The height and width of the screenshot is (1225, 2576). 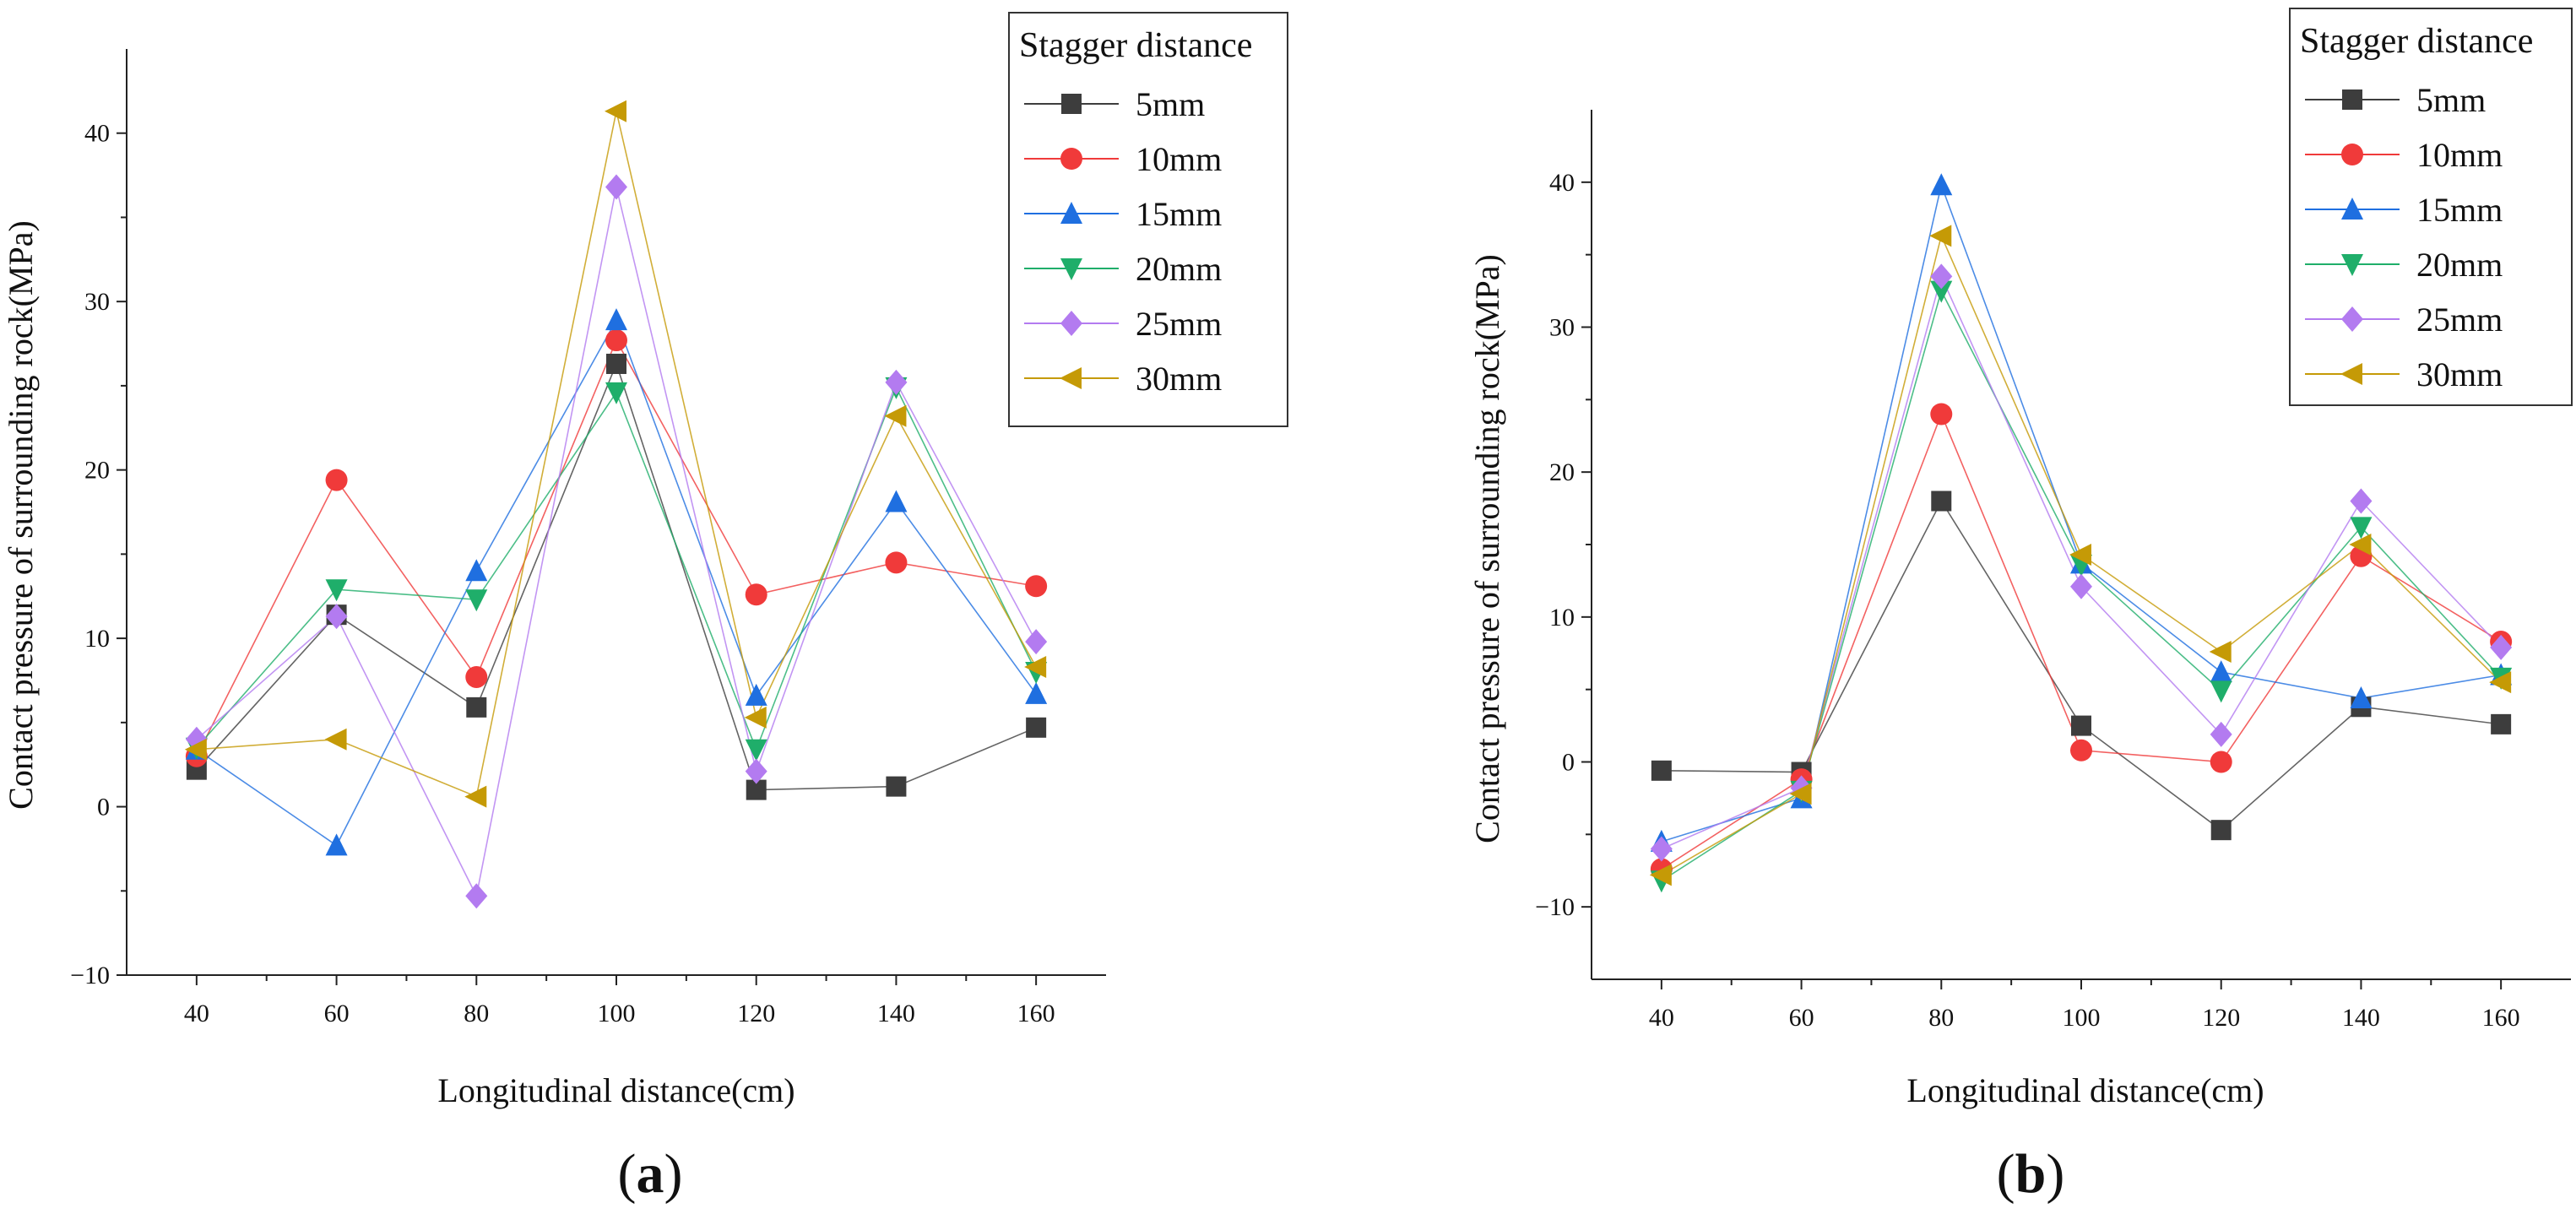 What do you see at coordinates (617, 576) in the screenshot?
I see `series-line-5mm` at bounding box center [617, 576].